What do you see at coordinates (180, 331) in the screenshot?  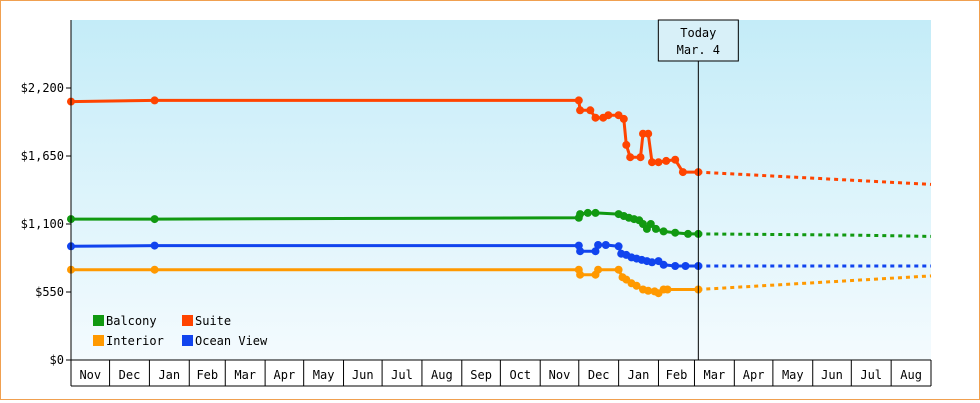 I see `legend: Balcony Suite Interior Ocean View` at bounding box center [180, 331].